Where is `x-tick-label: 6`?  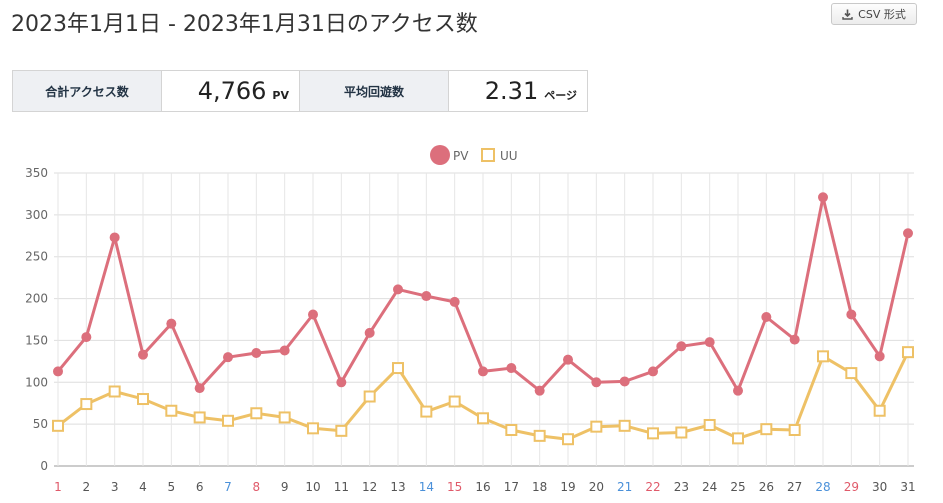
x-tick-label: 6 is located at coordinates (200, 487).